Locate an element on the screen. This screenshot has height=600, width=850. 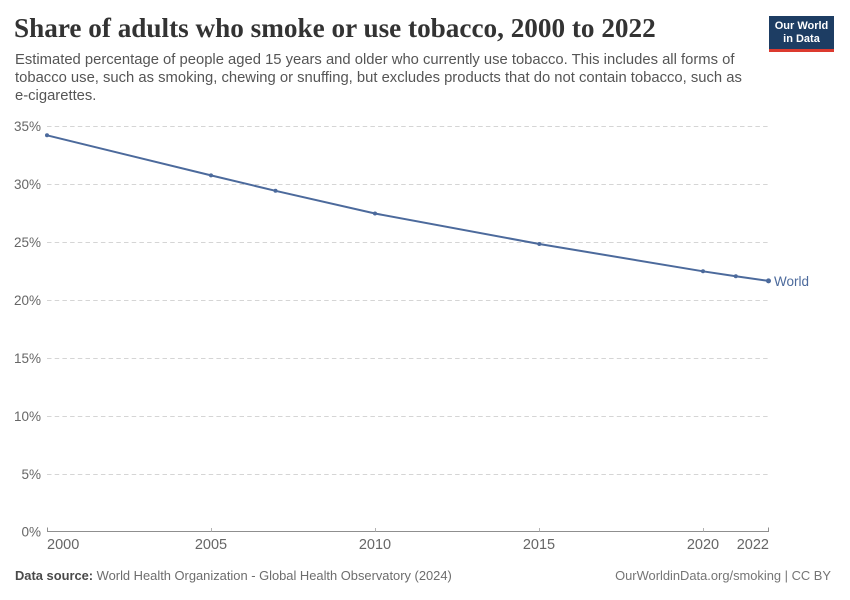
svg-text: 2020 is located at coordinates (703, 545).